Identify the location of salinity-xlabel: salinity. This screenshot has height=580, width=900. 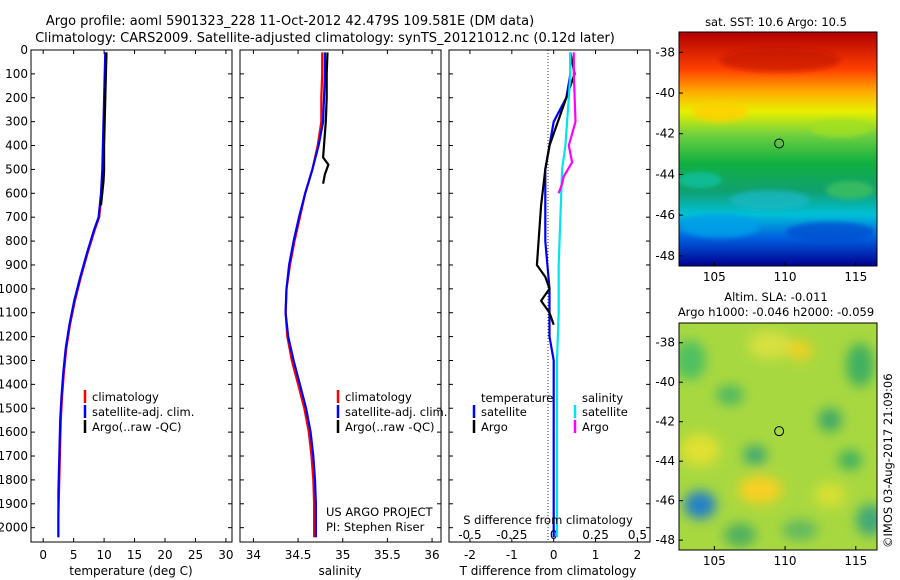
(339, 571).